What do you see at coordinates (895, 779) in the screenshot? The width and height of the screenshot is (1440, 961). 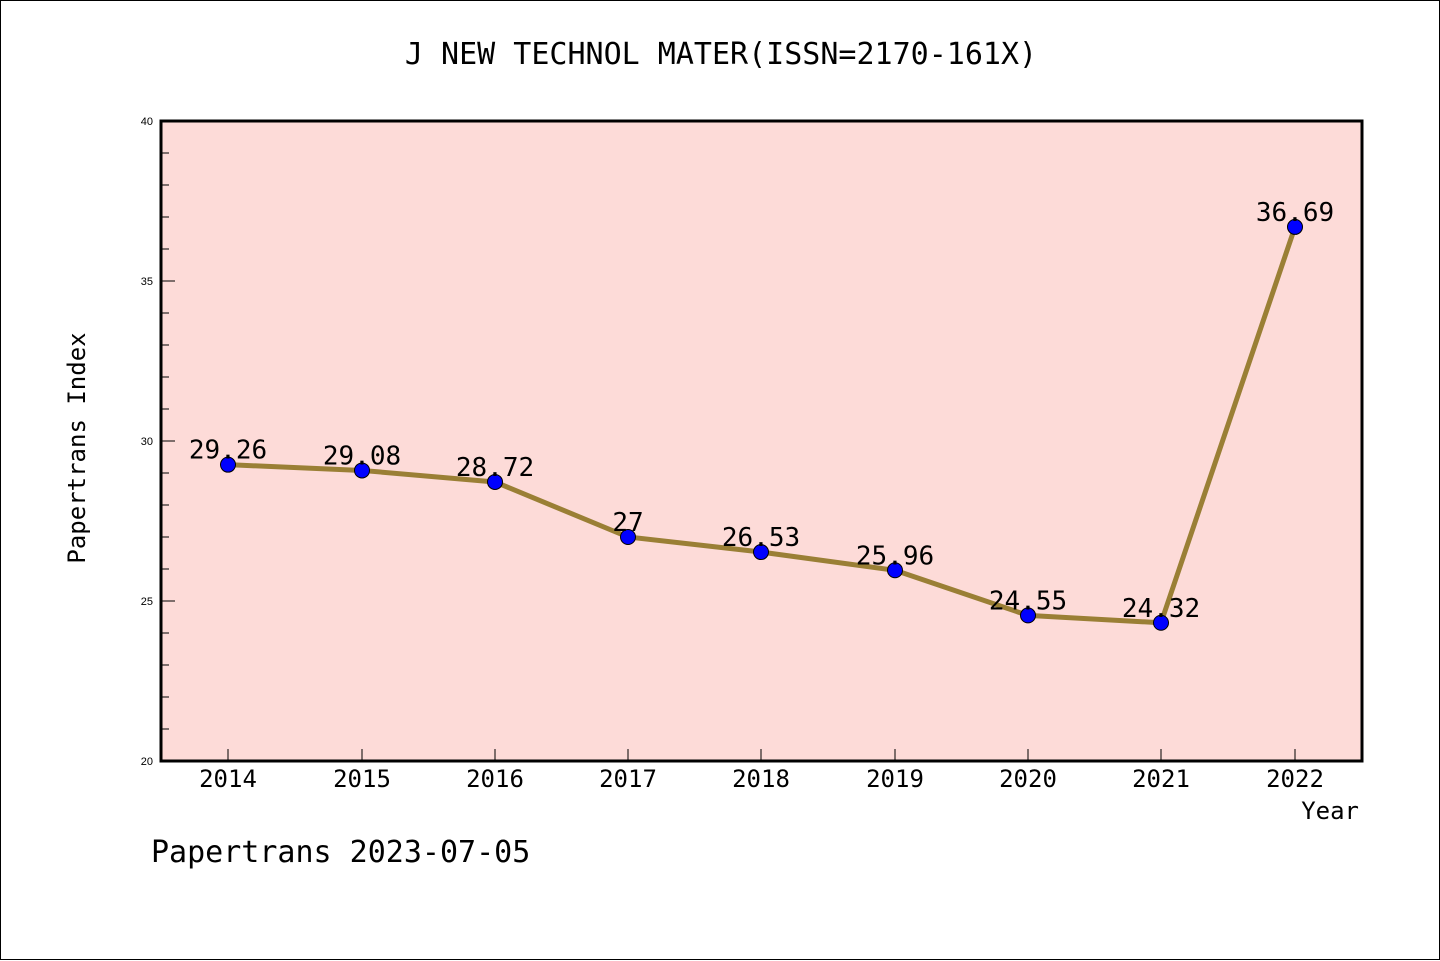 I see `x-tick-label: 2019` at bounding box center [895, 779].